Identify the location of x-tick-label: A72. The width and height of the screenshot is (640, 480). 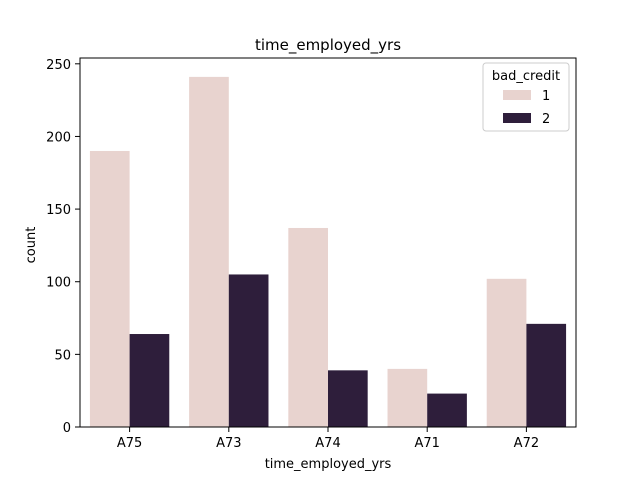
(526, 443).